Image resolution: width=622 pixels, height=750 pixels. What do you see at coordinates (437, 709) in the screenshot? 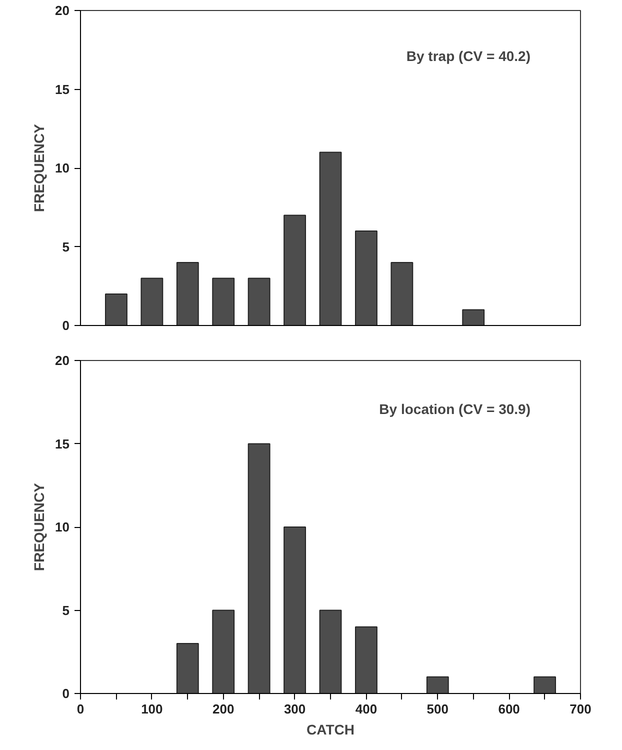
I see `x-tick-label: 500` at bounding box center [437, 709].